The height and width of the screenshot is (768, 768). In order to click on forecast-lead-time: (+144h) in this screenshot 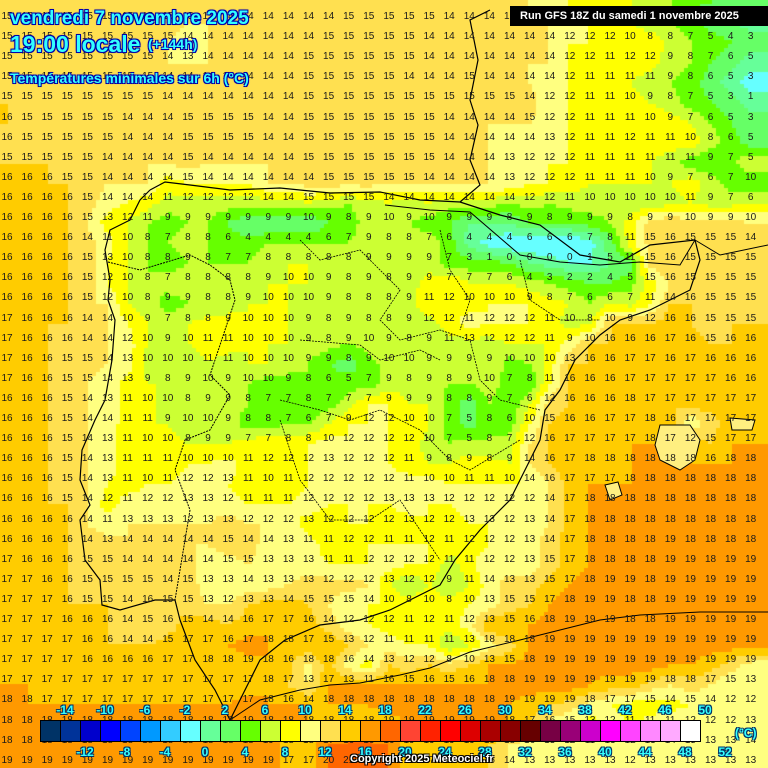, I will do `click(173, 44)`.